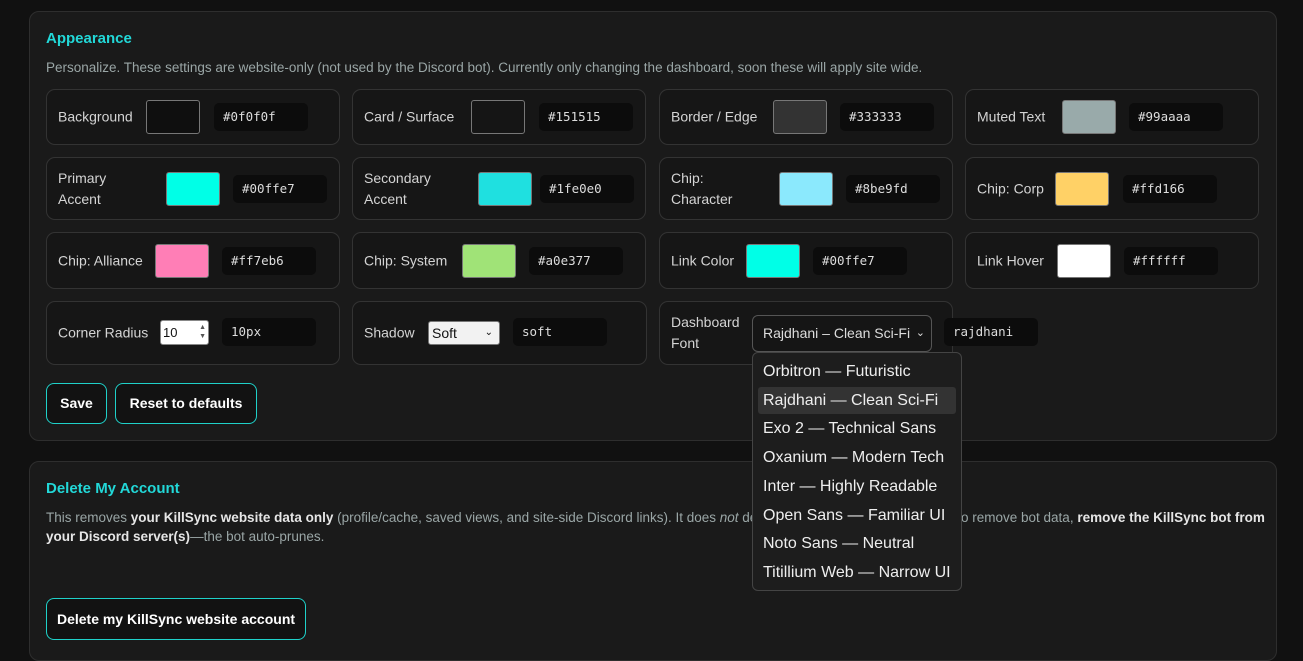 The image size is (1303, 661). What do you see at coordinates (1010, 260) in the screenshot?
I see `field-label: Link Hover` at bounding box center [1010, 260].